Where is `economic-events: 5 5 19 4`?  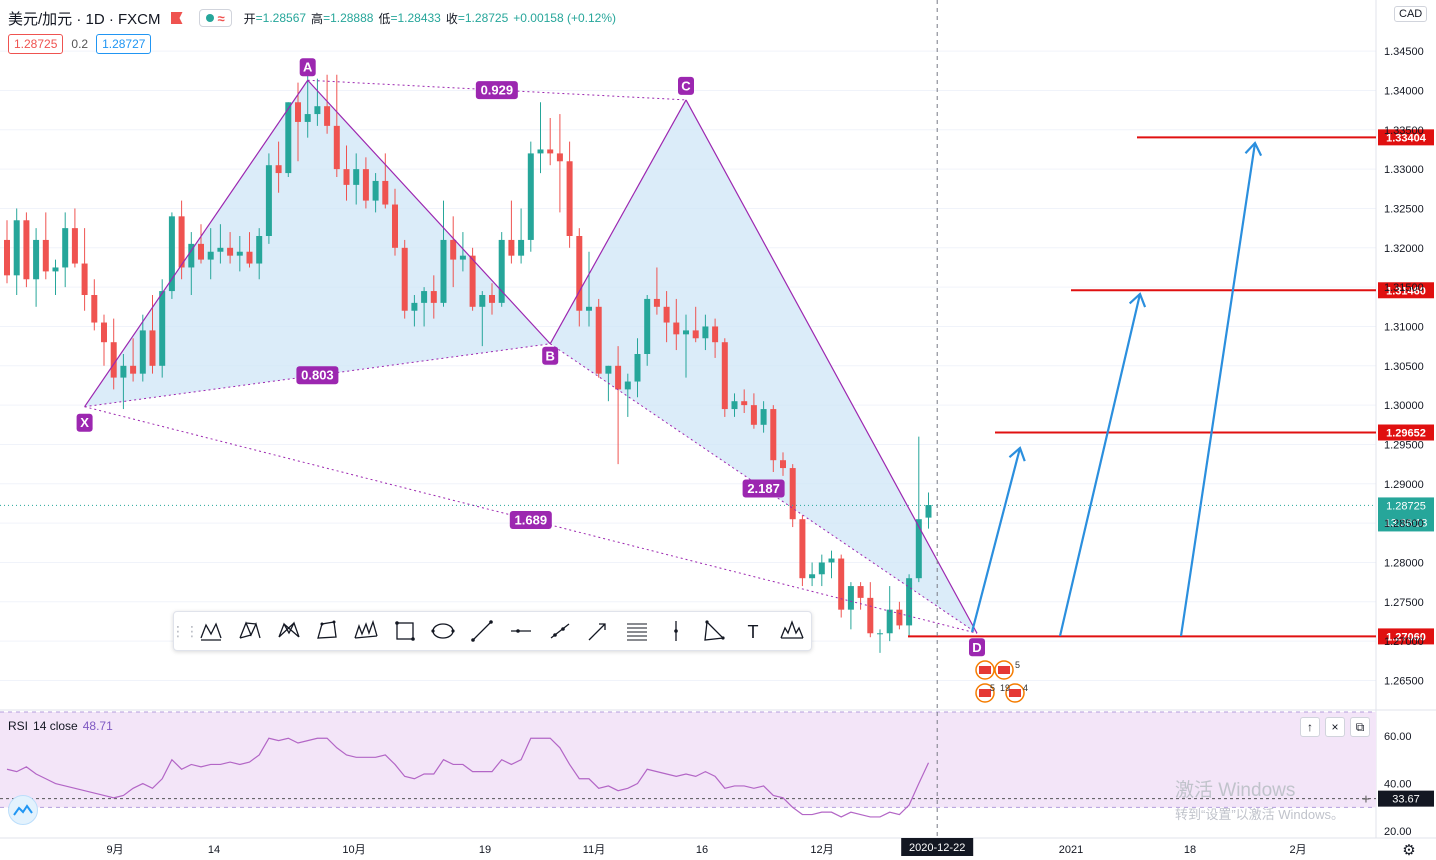 economic-events: 5 5 19 4 is located at coordinates (1001, 681).